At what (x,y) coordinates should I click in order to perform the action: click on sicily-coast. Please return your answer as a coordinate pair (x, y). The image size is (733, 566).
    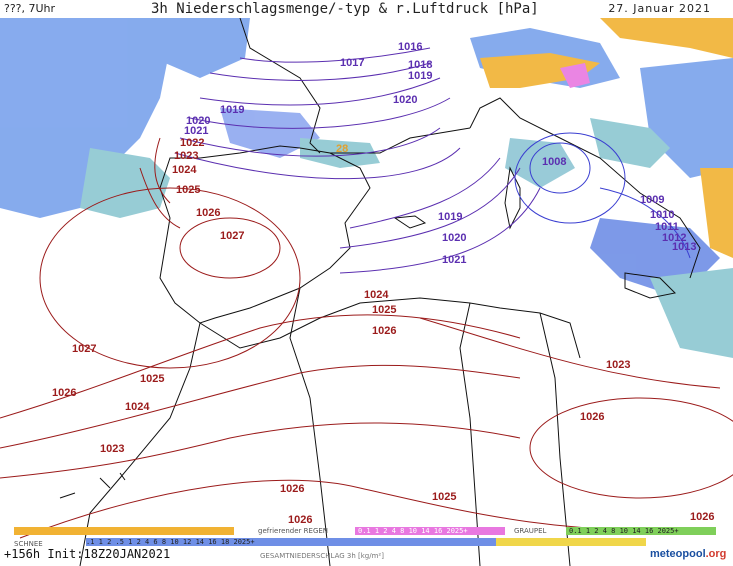
    Looking at the image, I should click on (650, 285).